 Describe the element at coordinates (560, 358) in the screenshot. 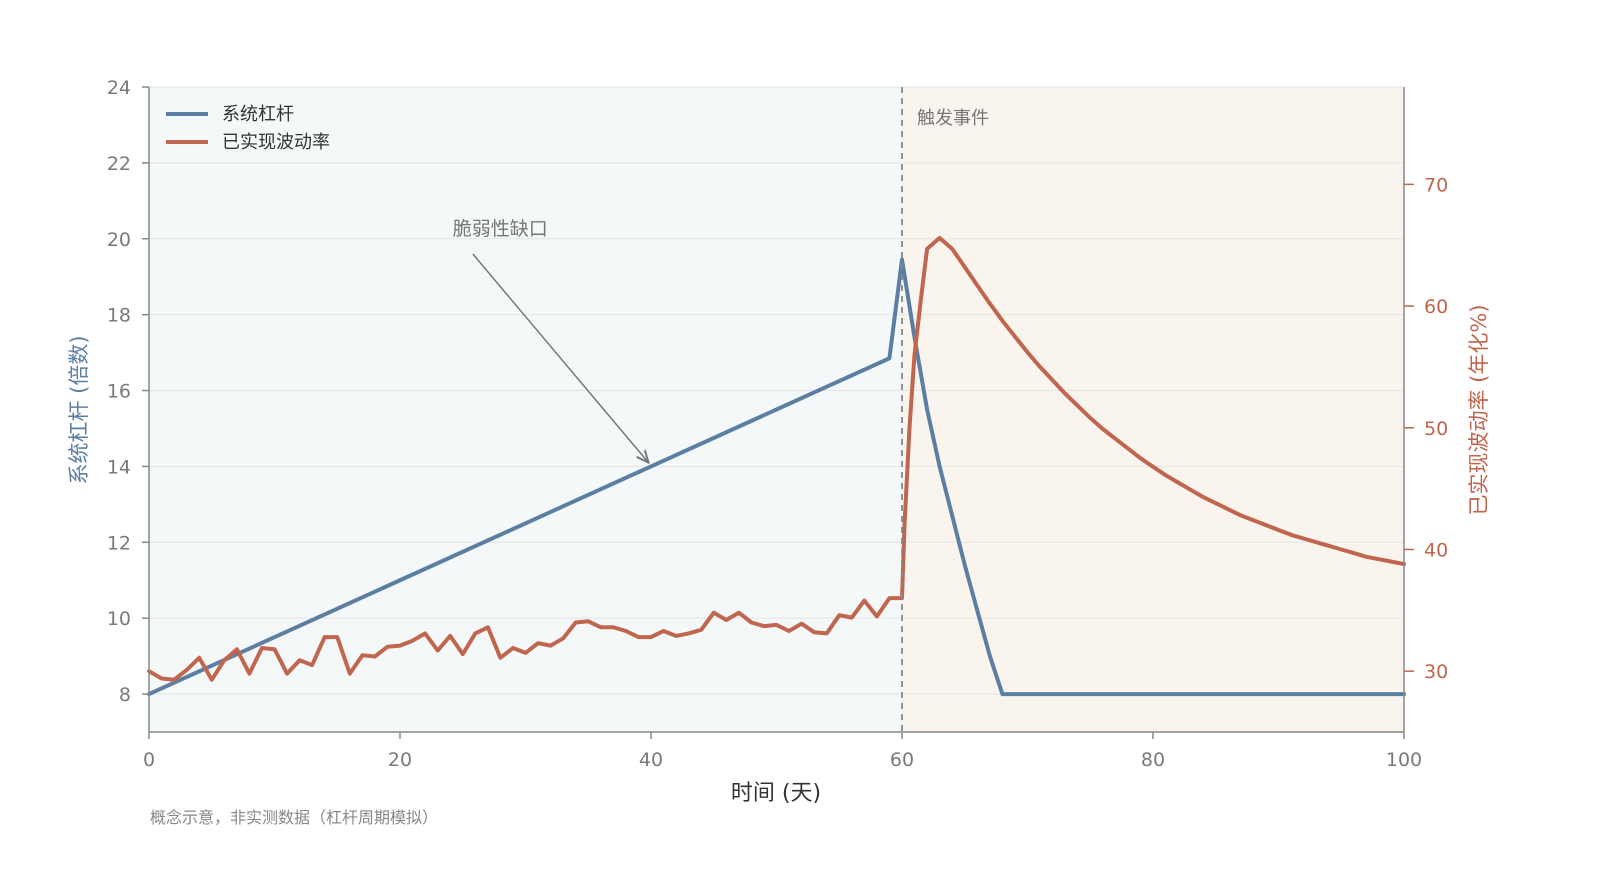

I see `annotation-arrow` at that location.